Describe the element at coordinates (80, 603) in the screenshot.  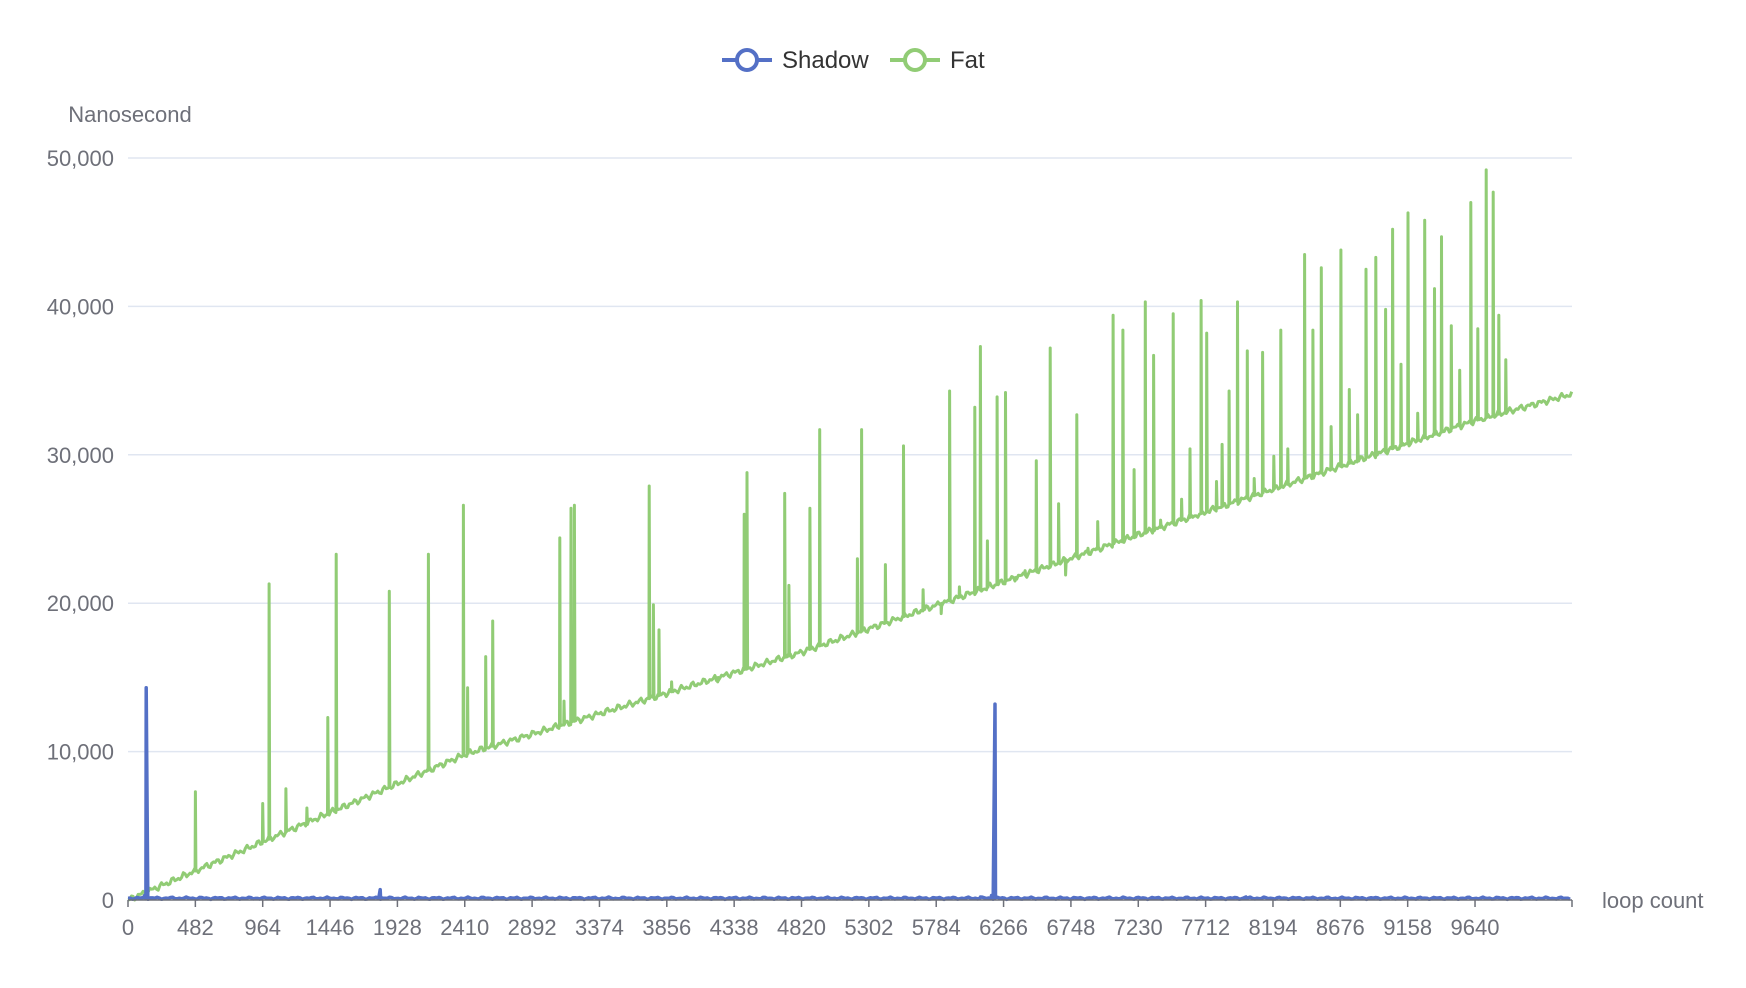
I see `y-tick-label: 20,000` at that location.